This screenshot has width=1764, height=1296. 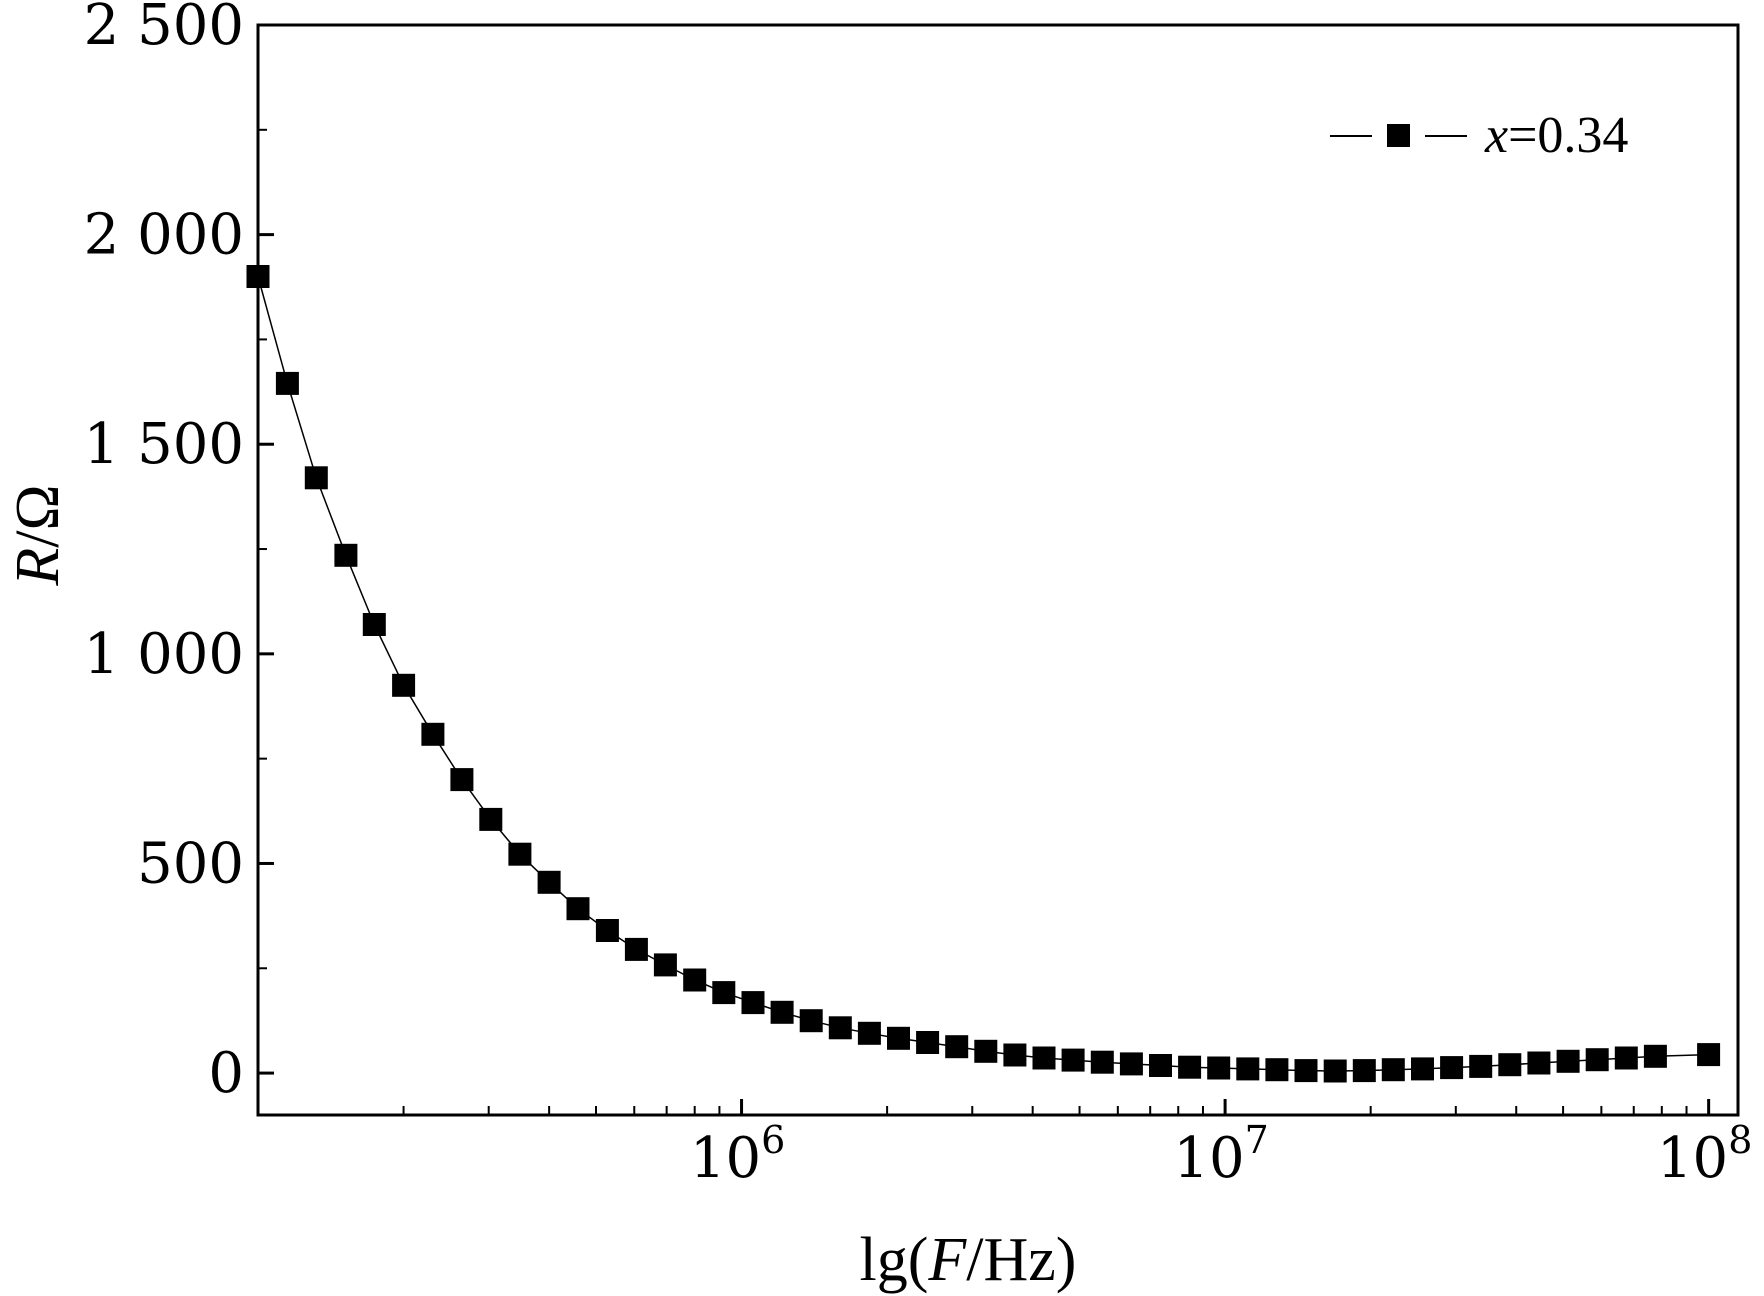 I want to click on y-tick-label: 0, so click(x=226, y=1073).